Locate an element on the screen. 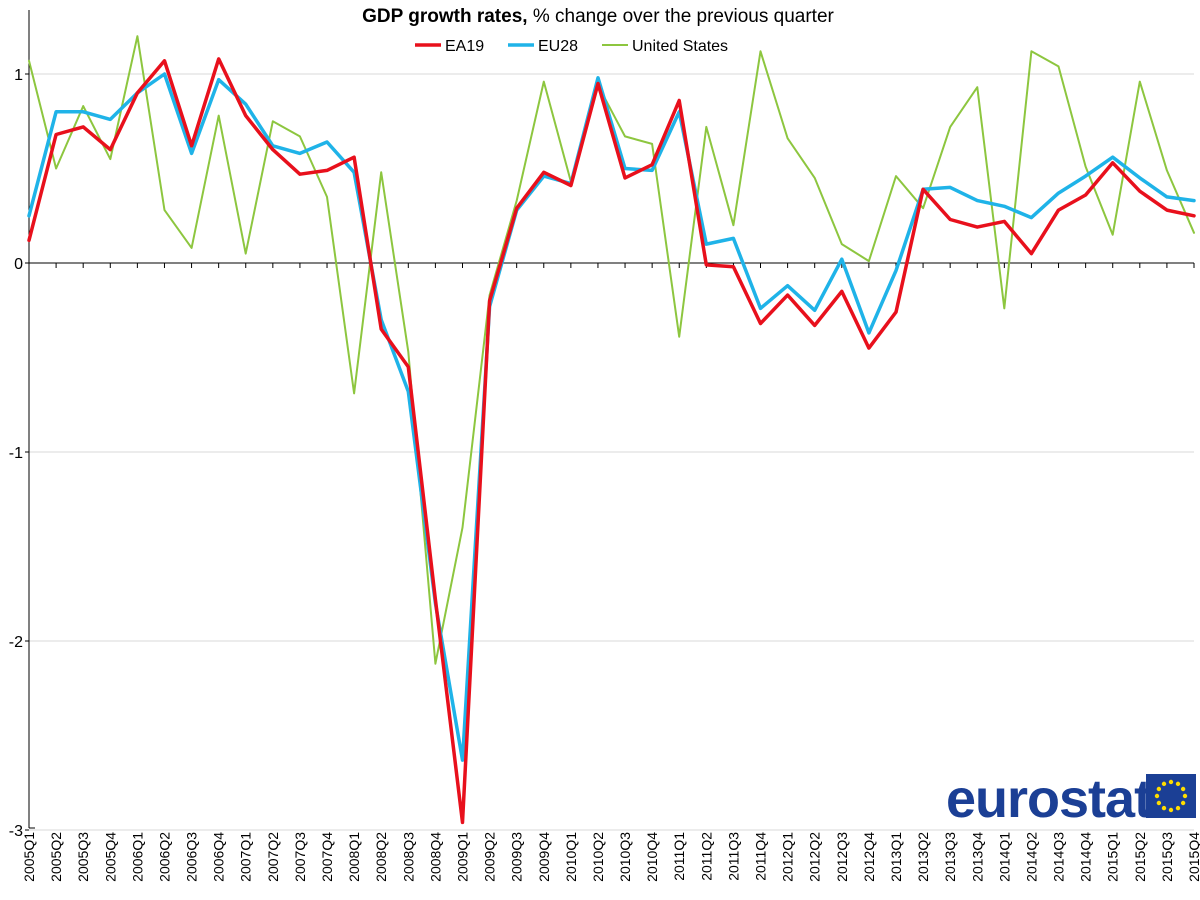  x-tick-label: 2012Q1 is located at coordinates (788, 857).